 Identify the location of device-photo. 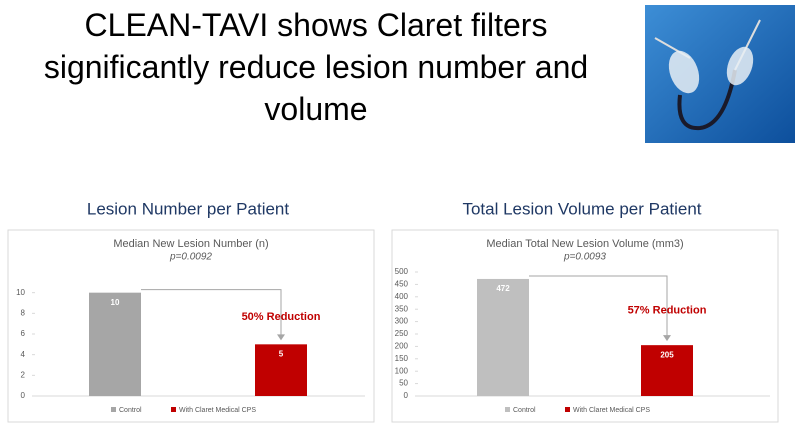
(720, 74).